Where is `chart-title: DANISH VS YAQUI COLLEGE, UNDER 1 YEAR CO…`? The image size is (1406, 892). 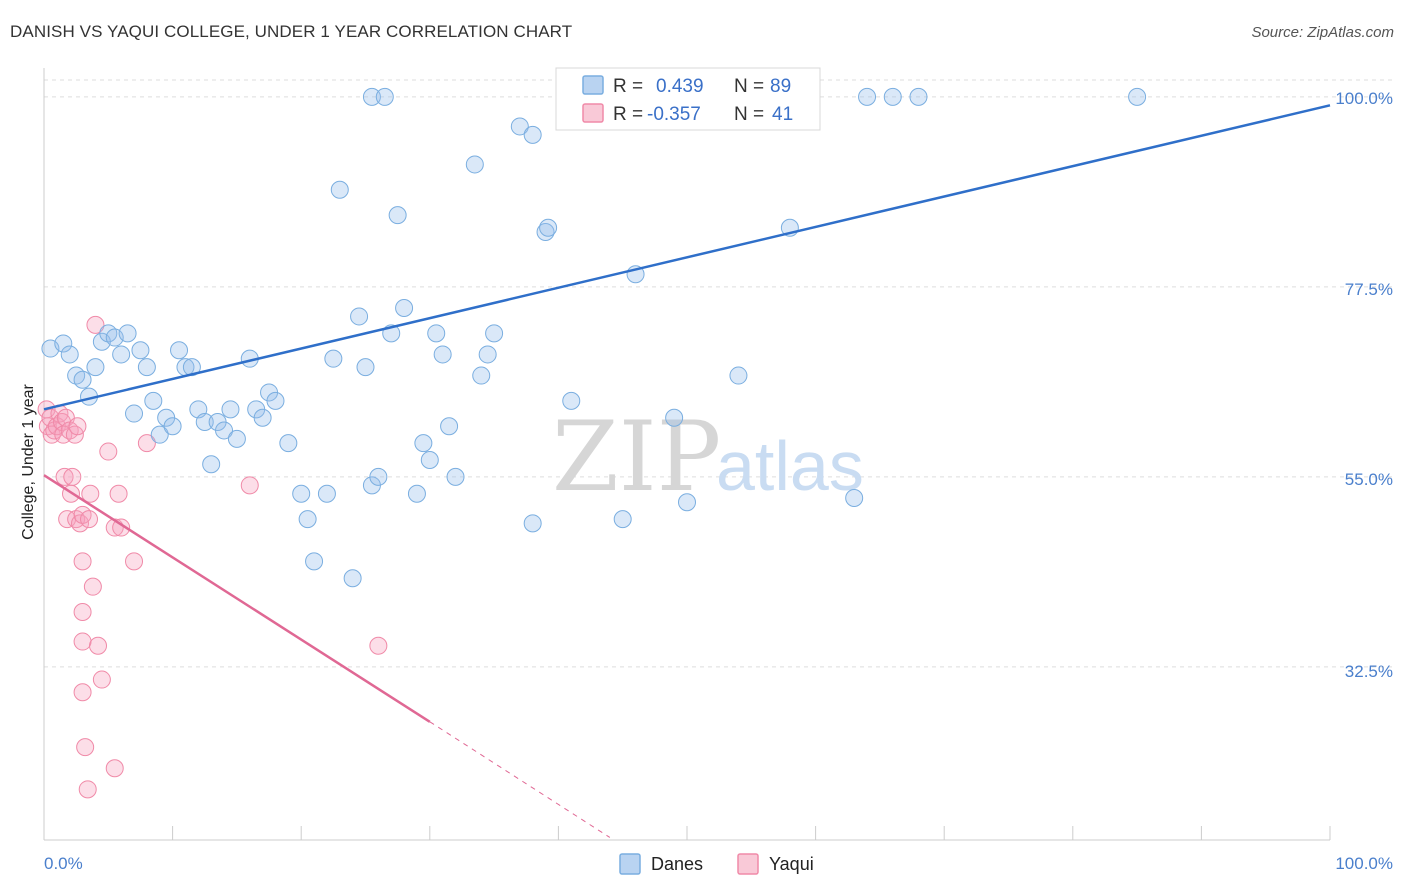
chart-title: DANISH VS YAQUI COLLEGE, UNDER 1 YEAR CO… is located at coordinates (291, 31).